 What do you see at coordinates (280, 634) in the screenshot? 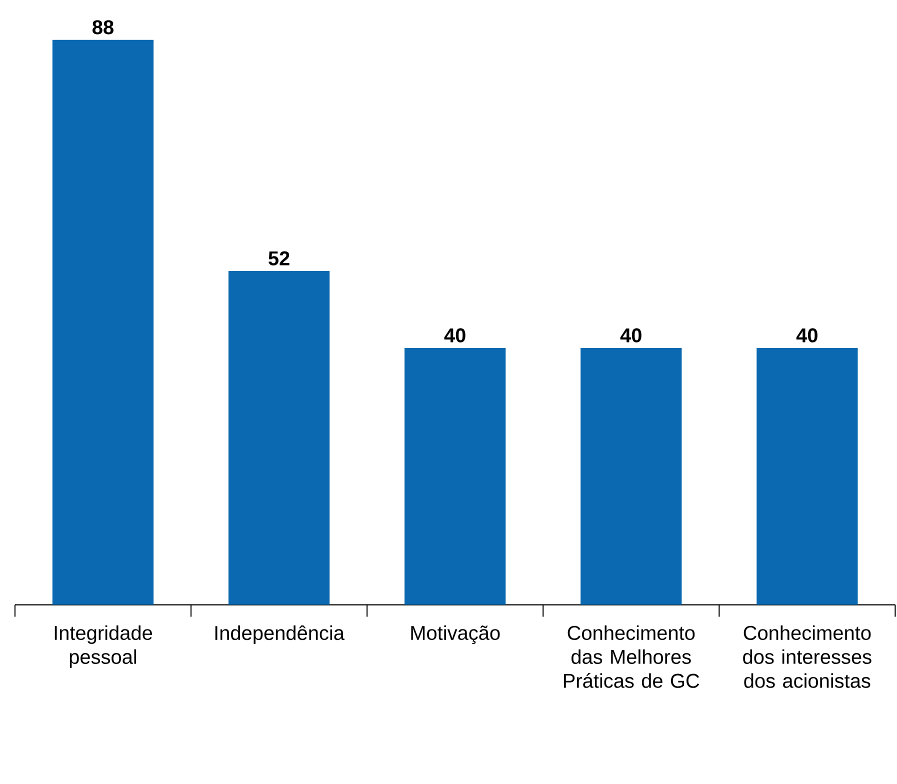
I see `x-tick-label: Independência` at bounding box center [280, 634].